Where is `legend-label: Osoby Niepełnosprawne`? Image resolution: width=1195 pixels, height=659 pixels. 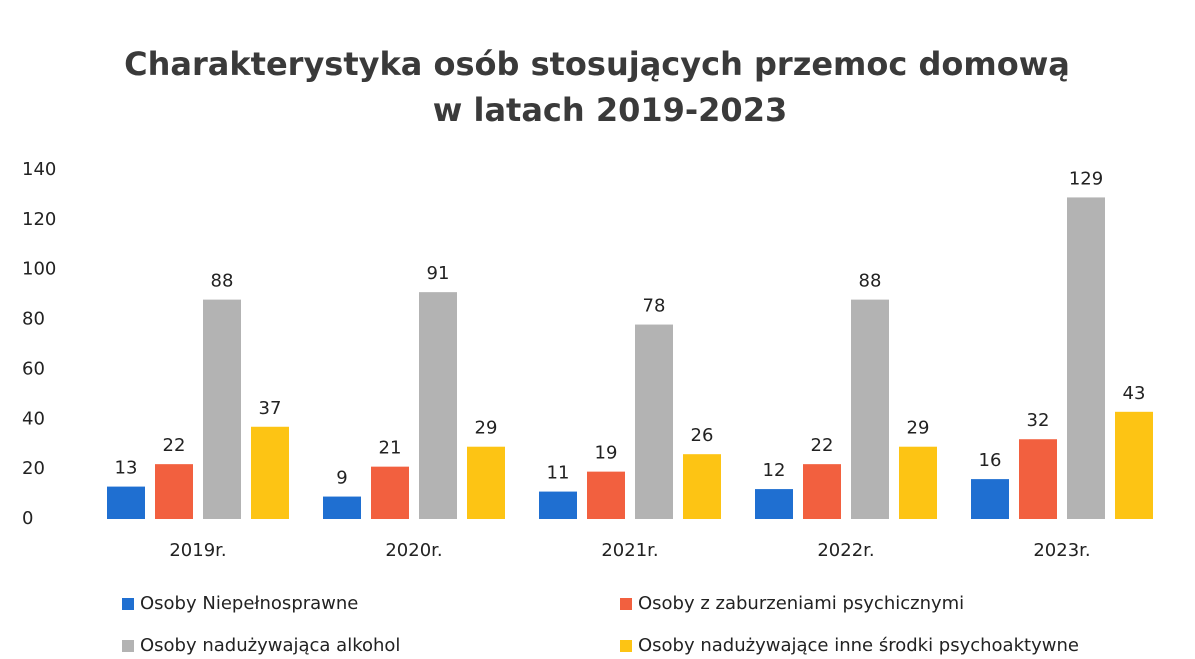 legend-label: Osoby Niepełnosprawne is located at coordinates (249, 603).